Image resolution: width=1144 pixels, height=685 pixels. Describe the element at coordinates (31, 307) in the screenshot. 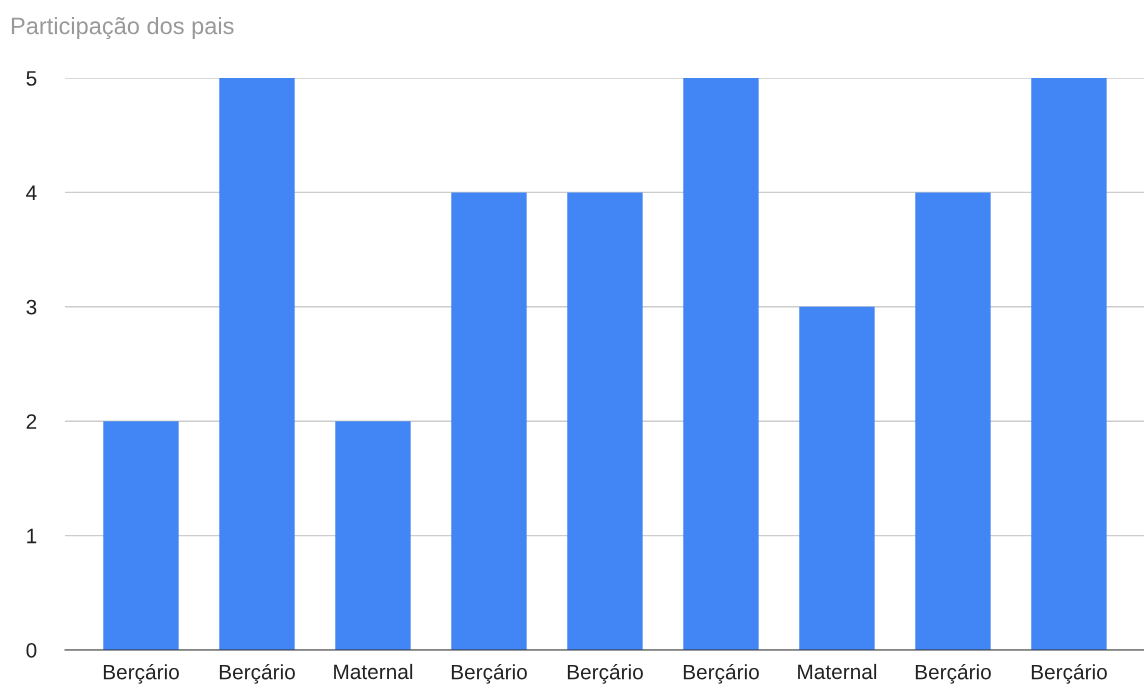

I see `y-tick-label: 3` at that location.